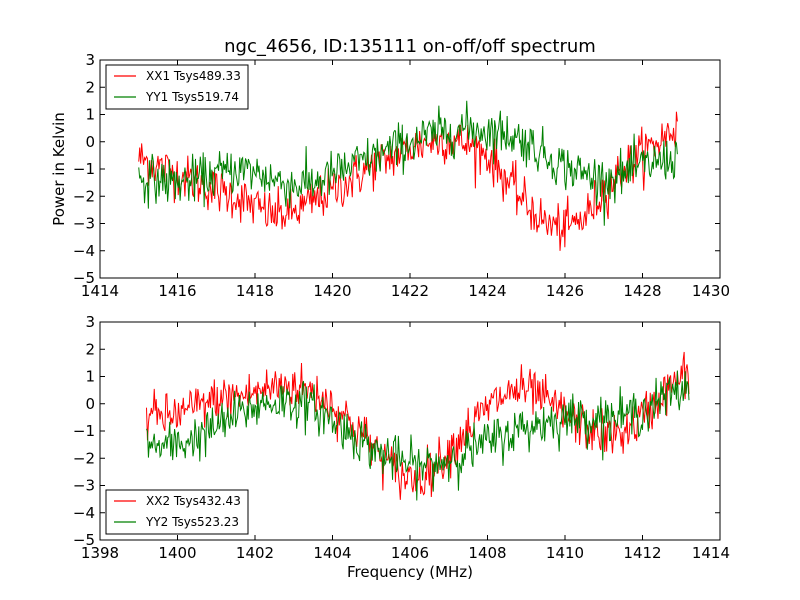 This screenshot has width=800, height=600. I want to click on x-tick-label: 1428, so click(642, 291).